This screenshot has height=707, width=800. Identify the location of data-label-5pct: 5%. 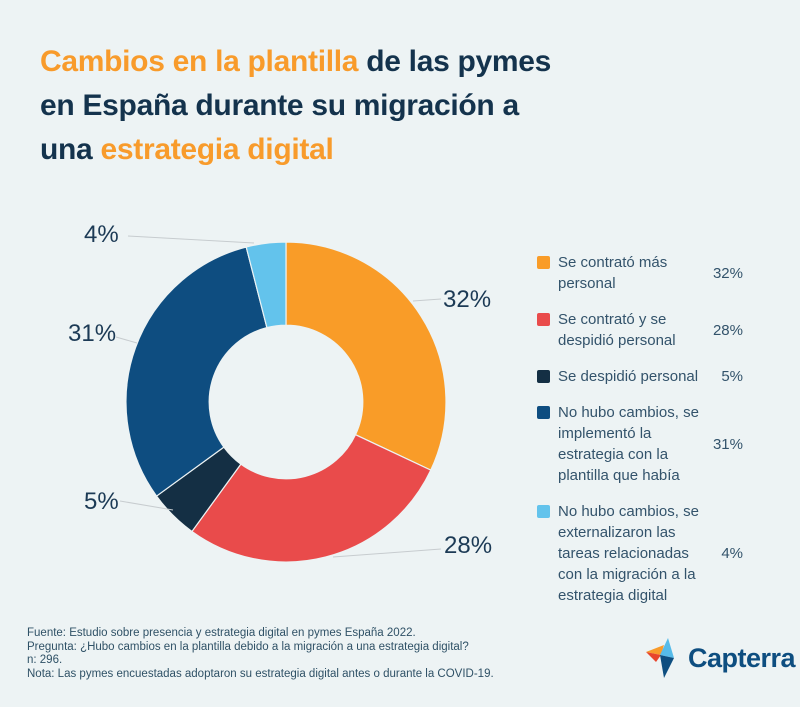
(101, 501).